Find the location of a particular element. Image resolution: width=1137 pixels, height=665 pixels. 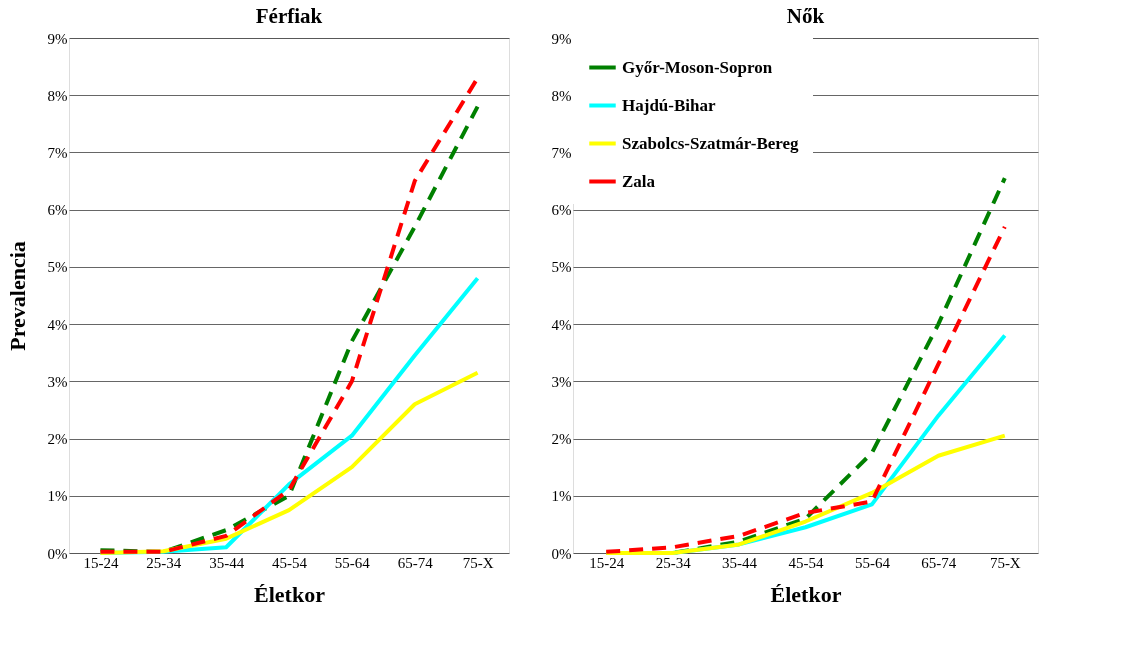

y-axis-title: Prevalencia is located at coordinates (17, 296).